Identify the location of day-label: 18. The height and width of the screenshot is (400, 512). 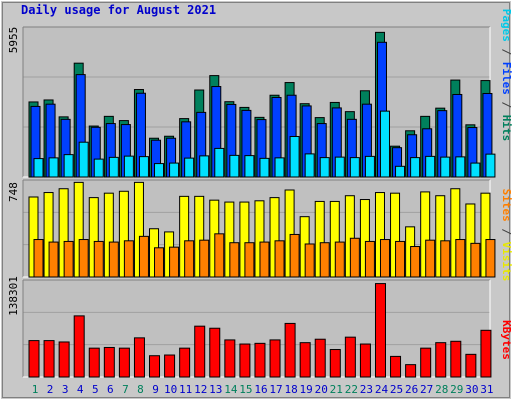
(290, 389).